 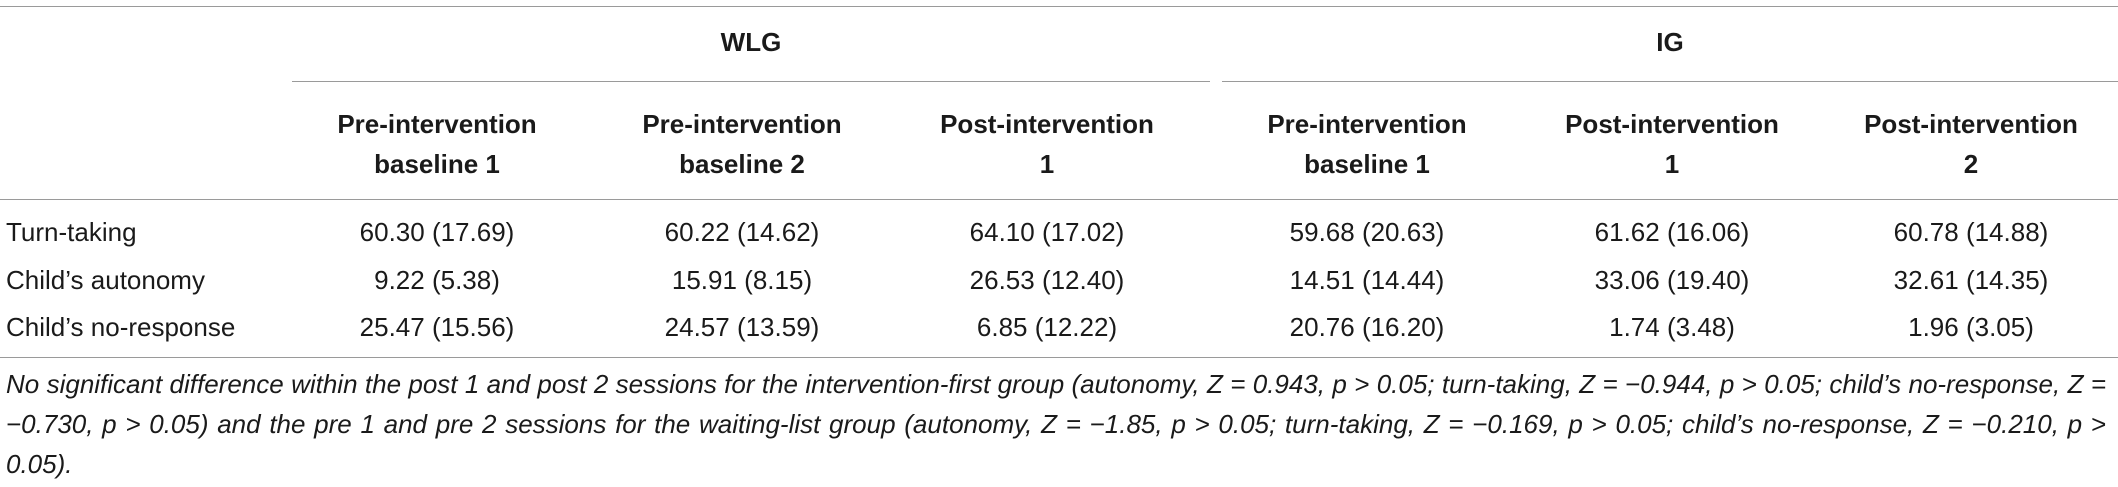 What do you see at coordinates (1047, 280) in the screenshot?
I see `table-cell: 26.53 (12.40)` at bounding box center [1047, 280].